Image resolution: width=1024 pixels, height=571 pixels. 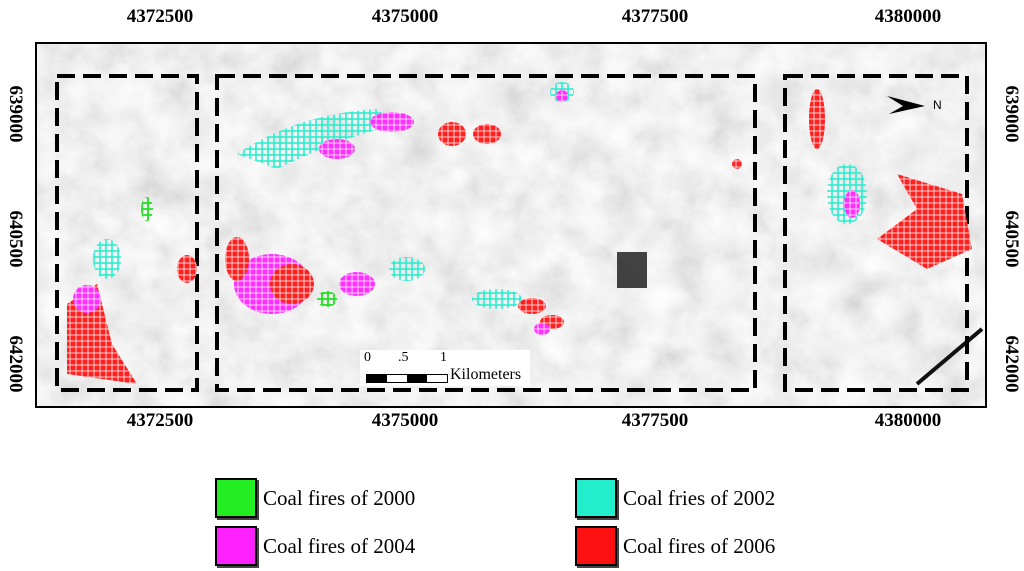 I want to click on y-tick-right: 639000, so click(x=1011, y=114).